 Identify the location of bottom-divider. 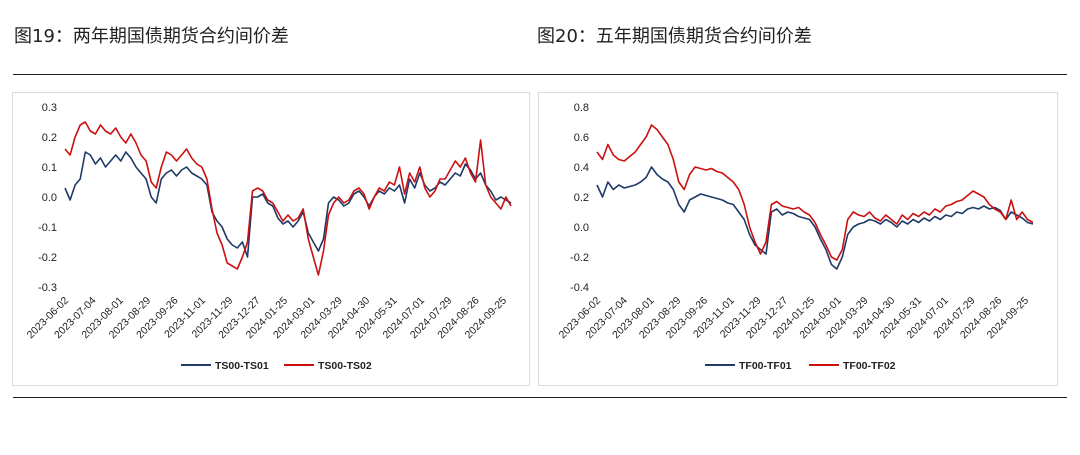
(540, 397).